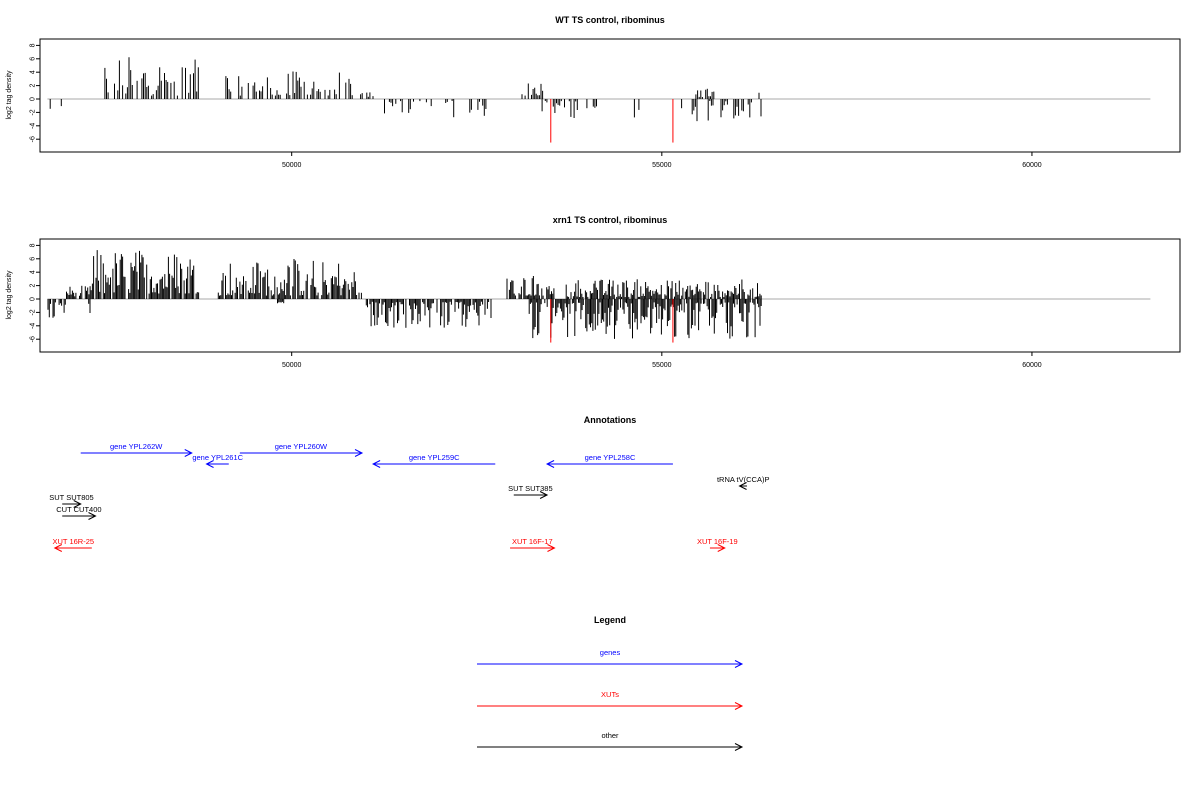 This screenshot has height=800, width=1200. What do you see at coordinates (610, 699) in the screenshot?
I see `legend-items: genes XUTs other` at bounding box center [610, 699].